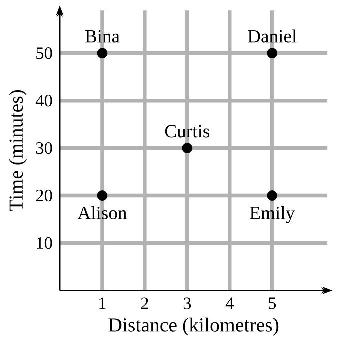 This screenshot has height=345, width=338. Describe the element at coordinates (44, 196) in the screenshot. I see `y-tick-label: 20` at that location.